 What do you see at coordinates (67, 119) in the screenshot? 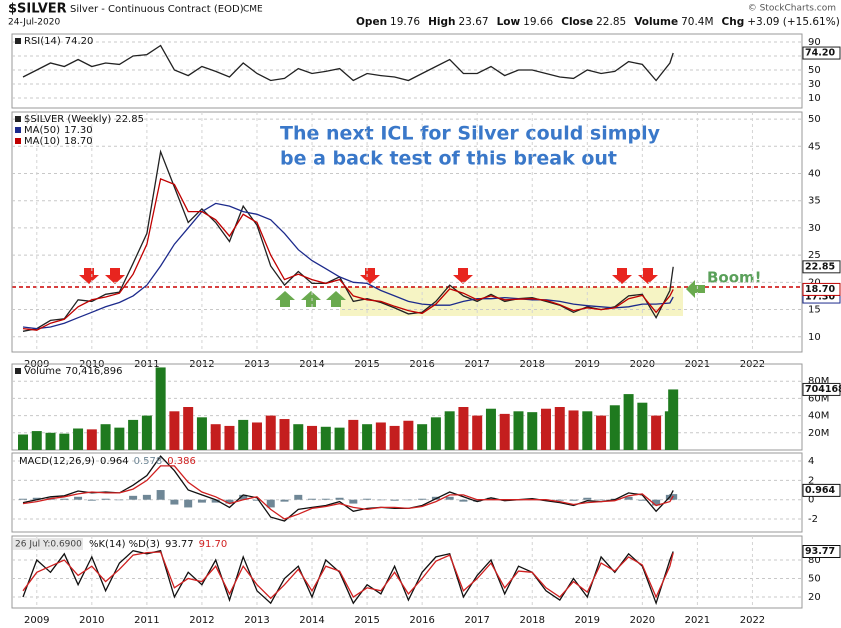
I see `legend-name: $SILVER (Weekly)` at bounding box center [67, 119].